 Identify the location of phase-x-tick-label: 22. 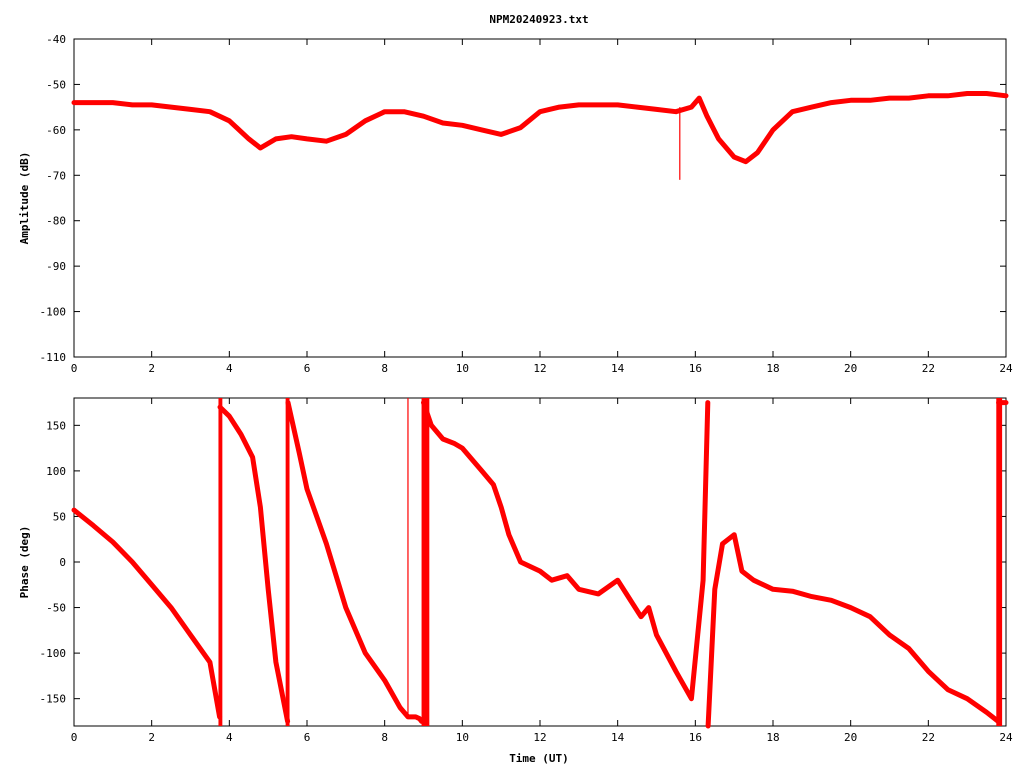
(928, 737).